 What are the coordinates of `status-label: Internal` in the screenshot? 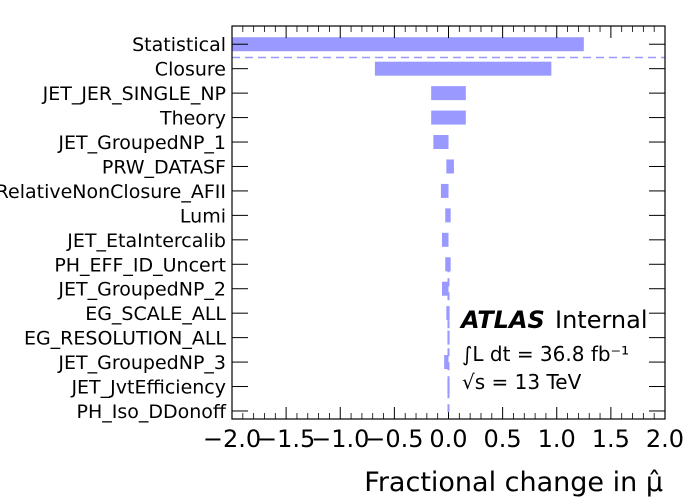 It's located at (601, 320).